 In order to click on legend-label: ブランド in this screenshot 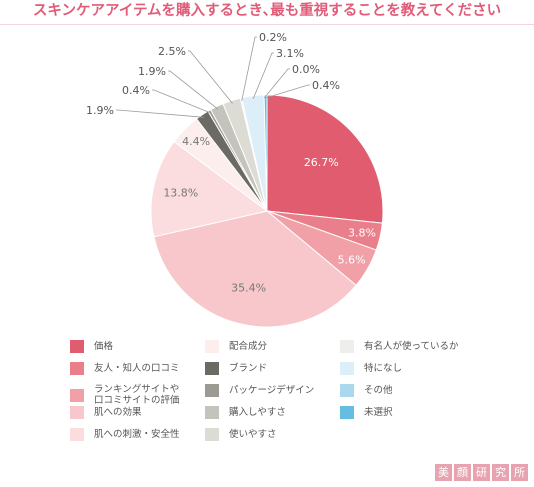, I will do `click(248, 368)`.